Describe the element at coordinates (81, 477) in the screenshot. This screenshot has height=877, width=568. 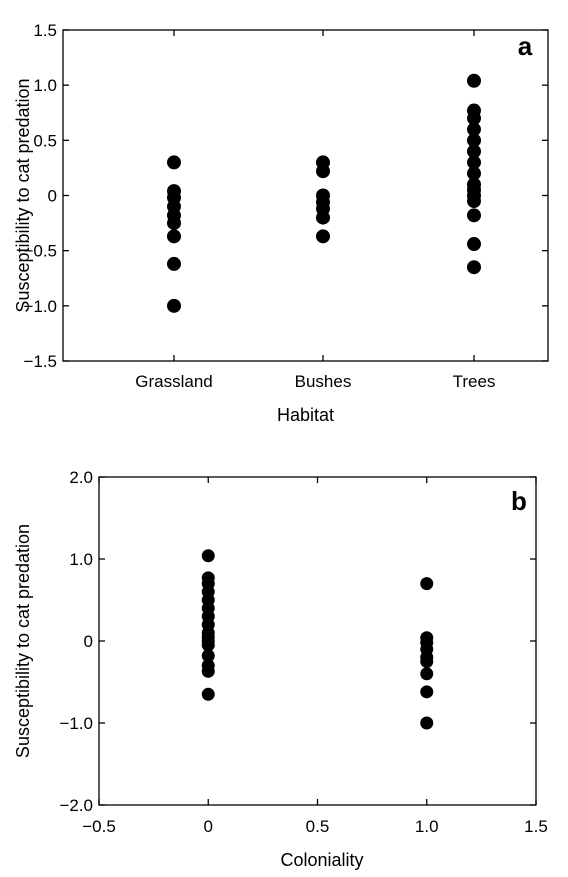
I see `panel-b-y-tick-label: 2.0` at that location.